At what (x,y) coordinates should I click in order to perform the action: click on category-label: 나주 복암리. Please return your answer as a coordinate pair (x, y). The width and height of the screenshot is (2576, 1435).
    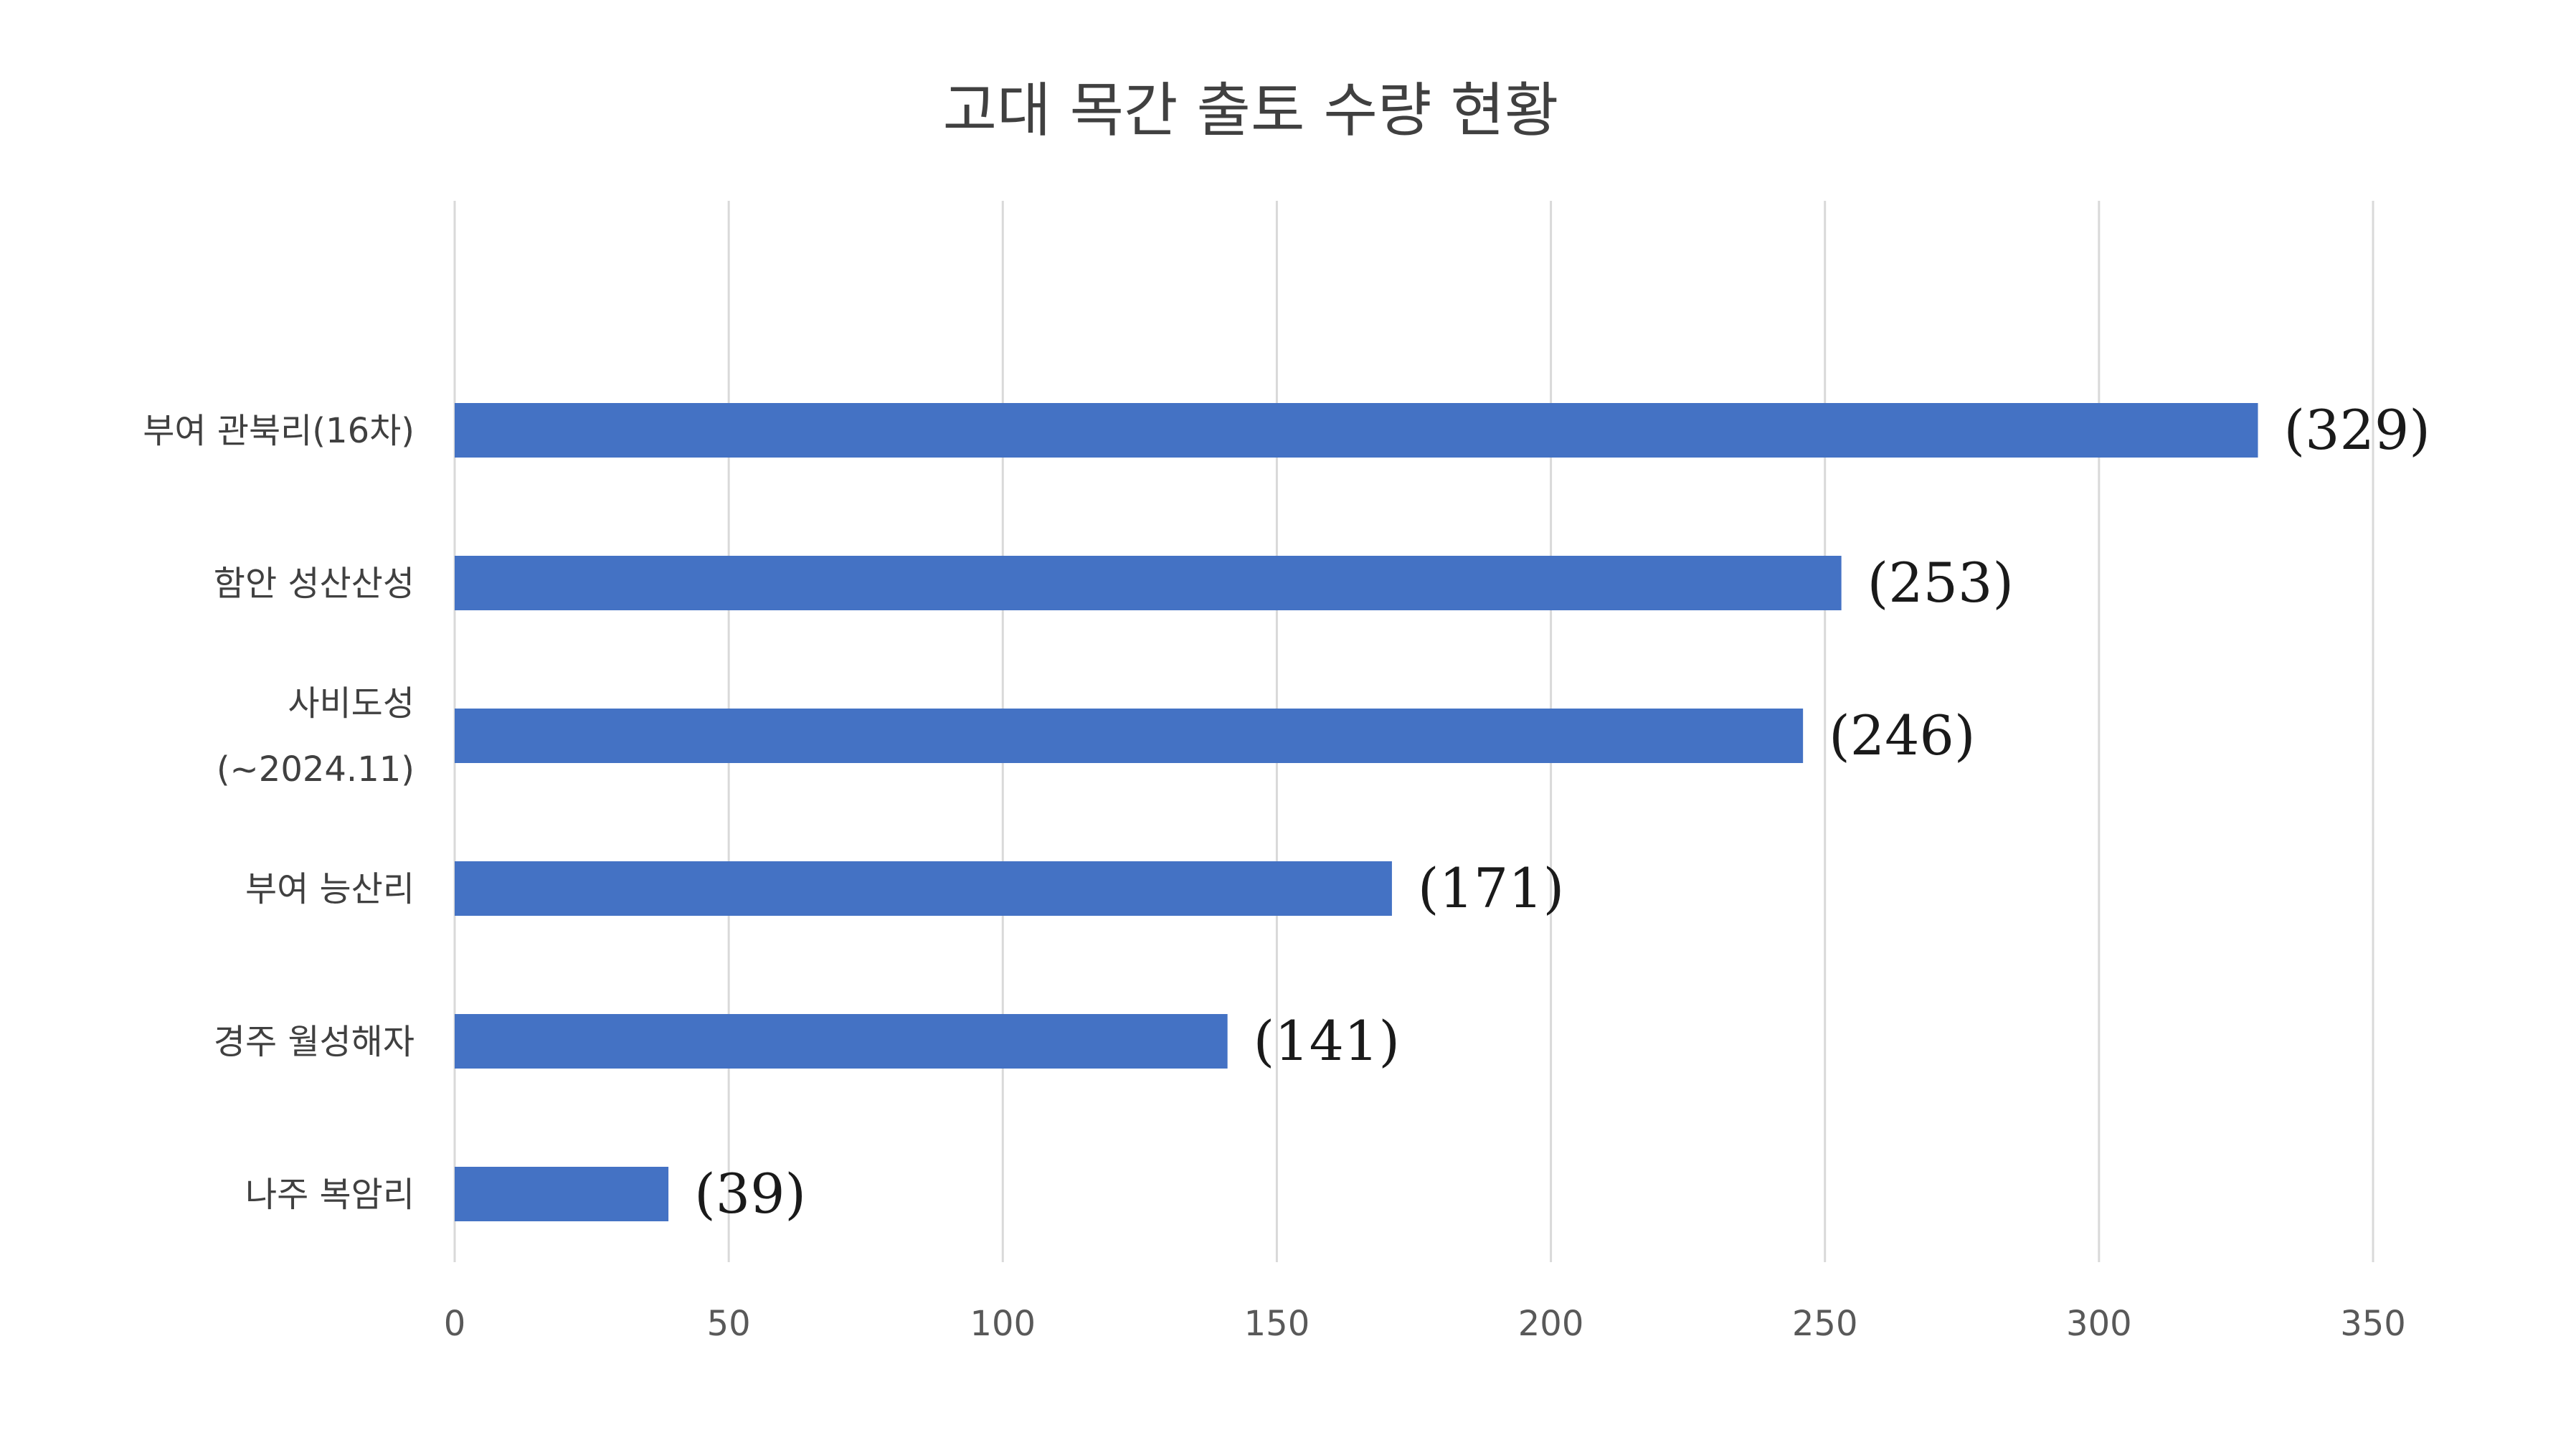
    Looking at the image, I should click on (330, 1195).